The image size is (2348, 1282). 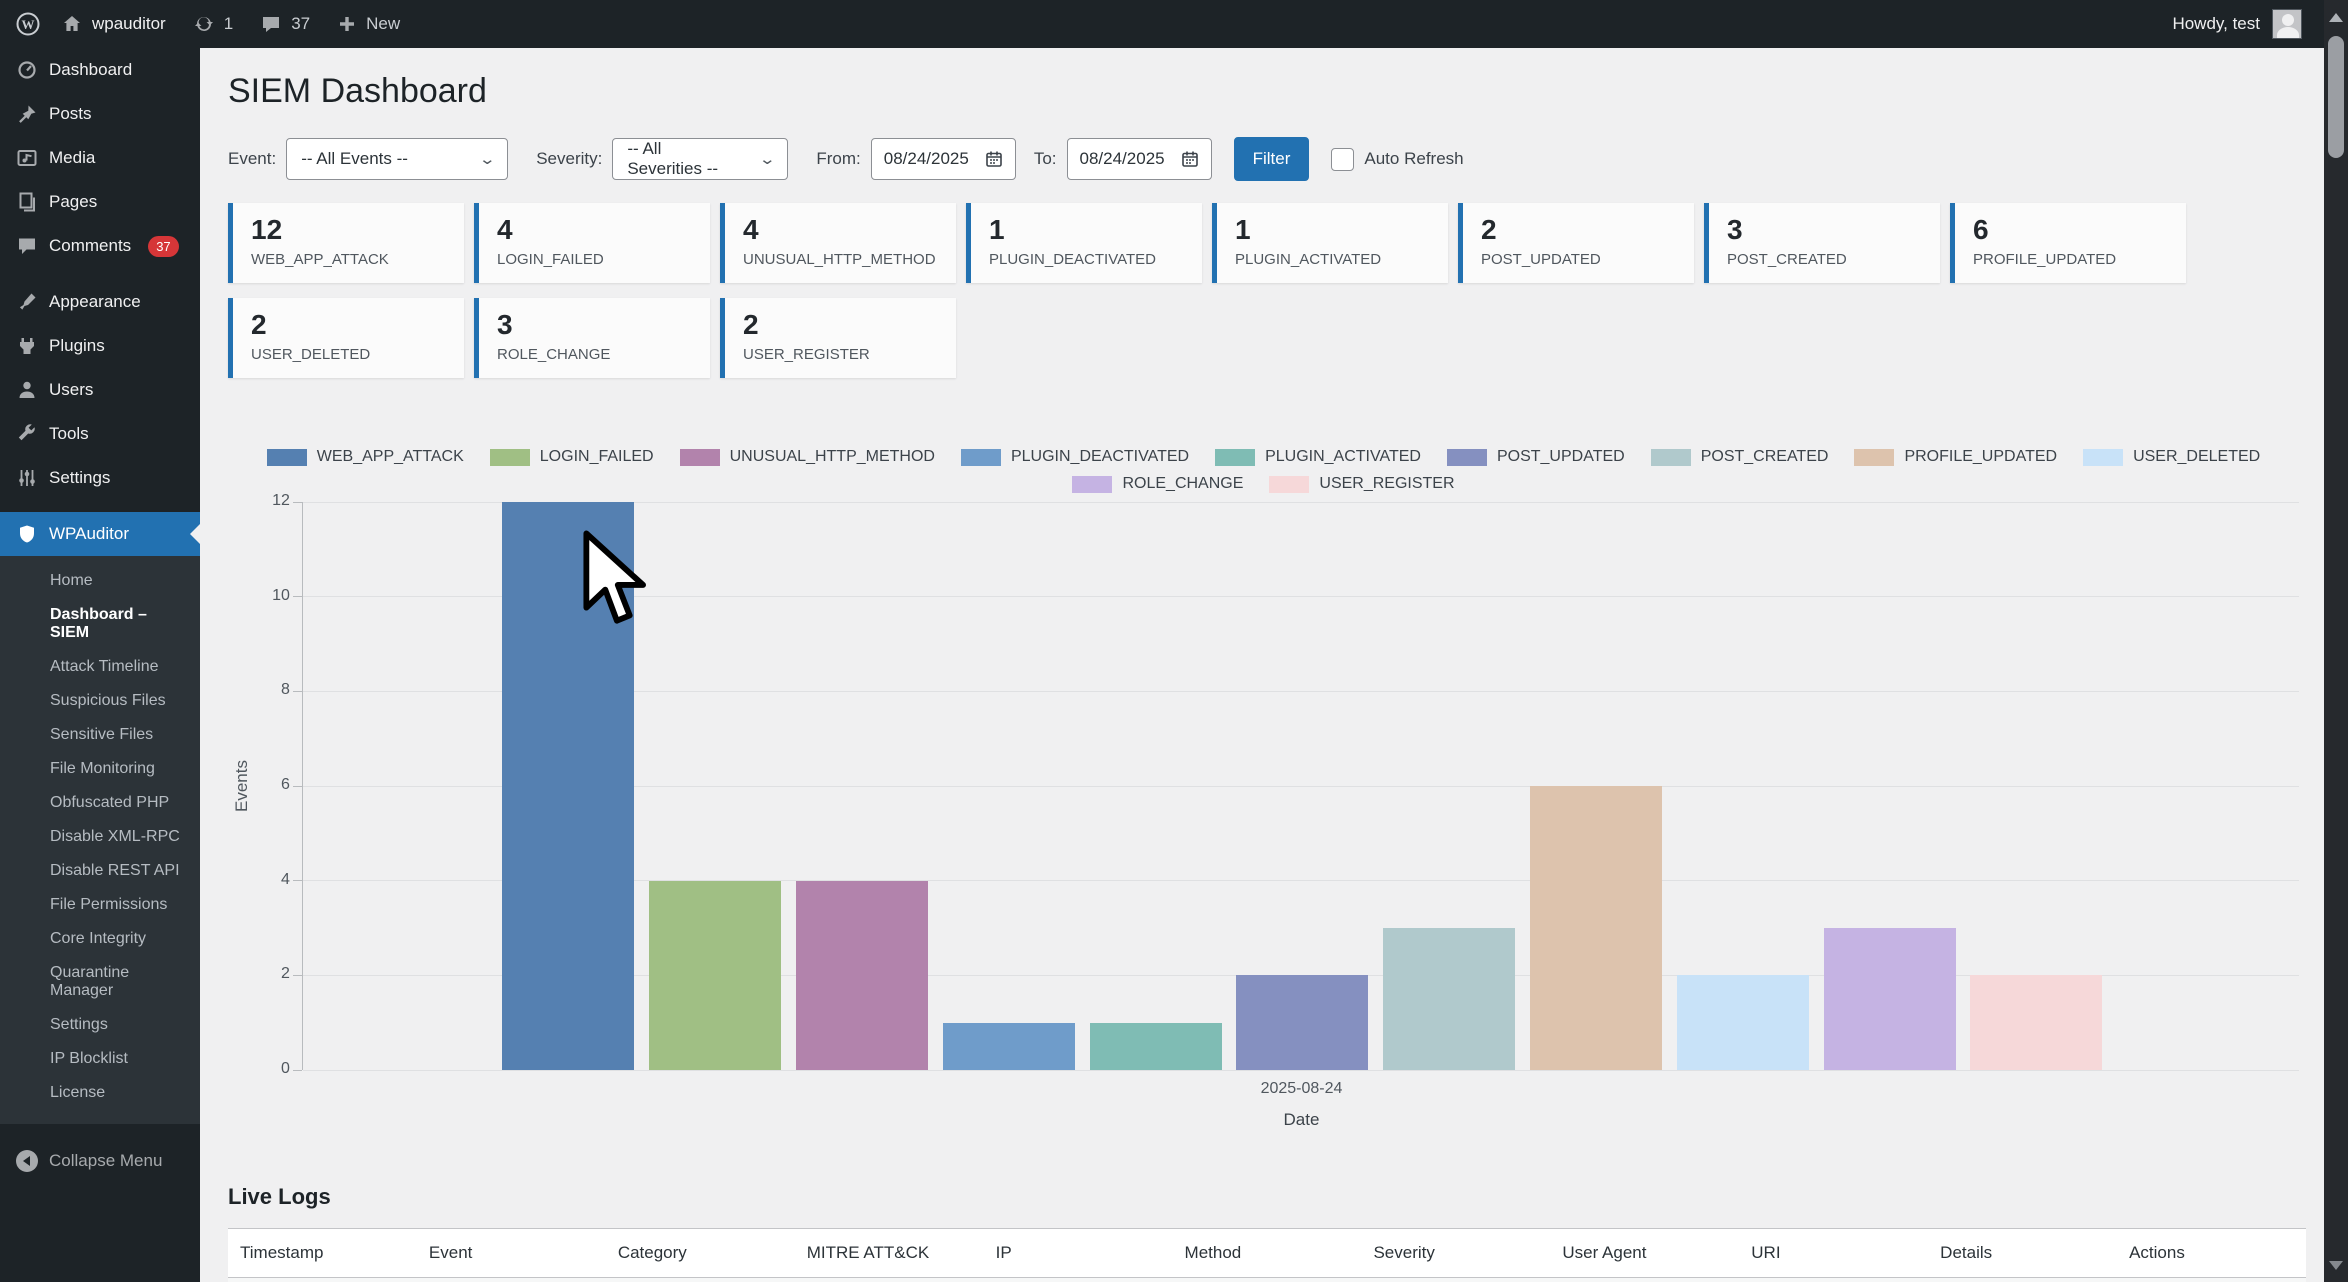 What do you see at coordinates (2216, 23) in the screenshot?
I see `howdy-menu: Howdy, test` at bounding box center [2216, 23].